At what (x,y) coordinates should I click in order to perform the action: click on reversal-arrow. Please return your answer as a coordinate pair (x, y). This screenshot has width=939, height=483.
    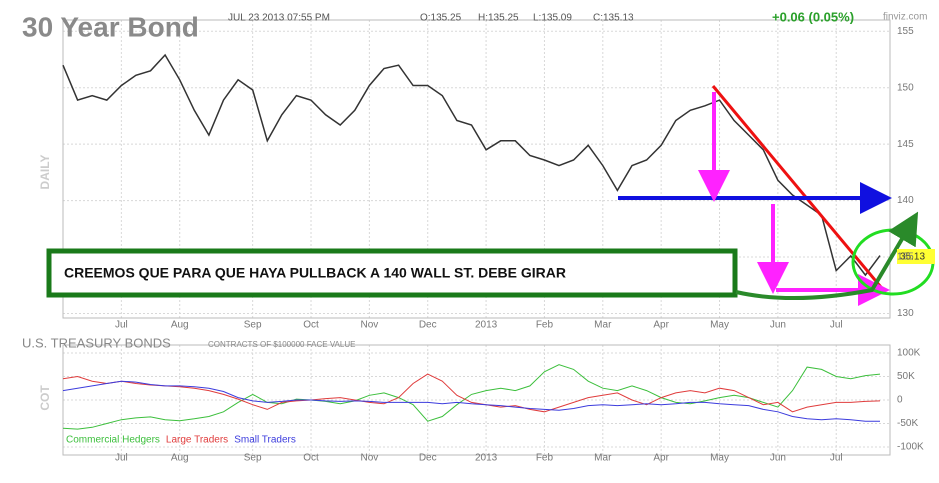
    Looking at the image, I should click on (827, 255).